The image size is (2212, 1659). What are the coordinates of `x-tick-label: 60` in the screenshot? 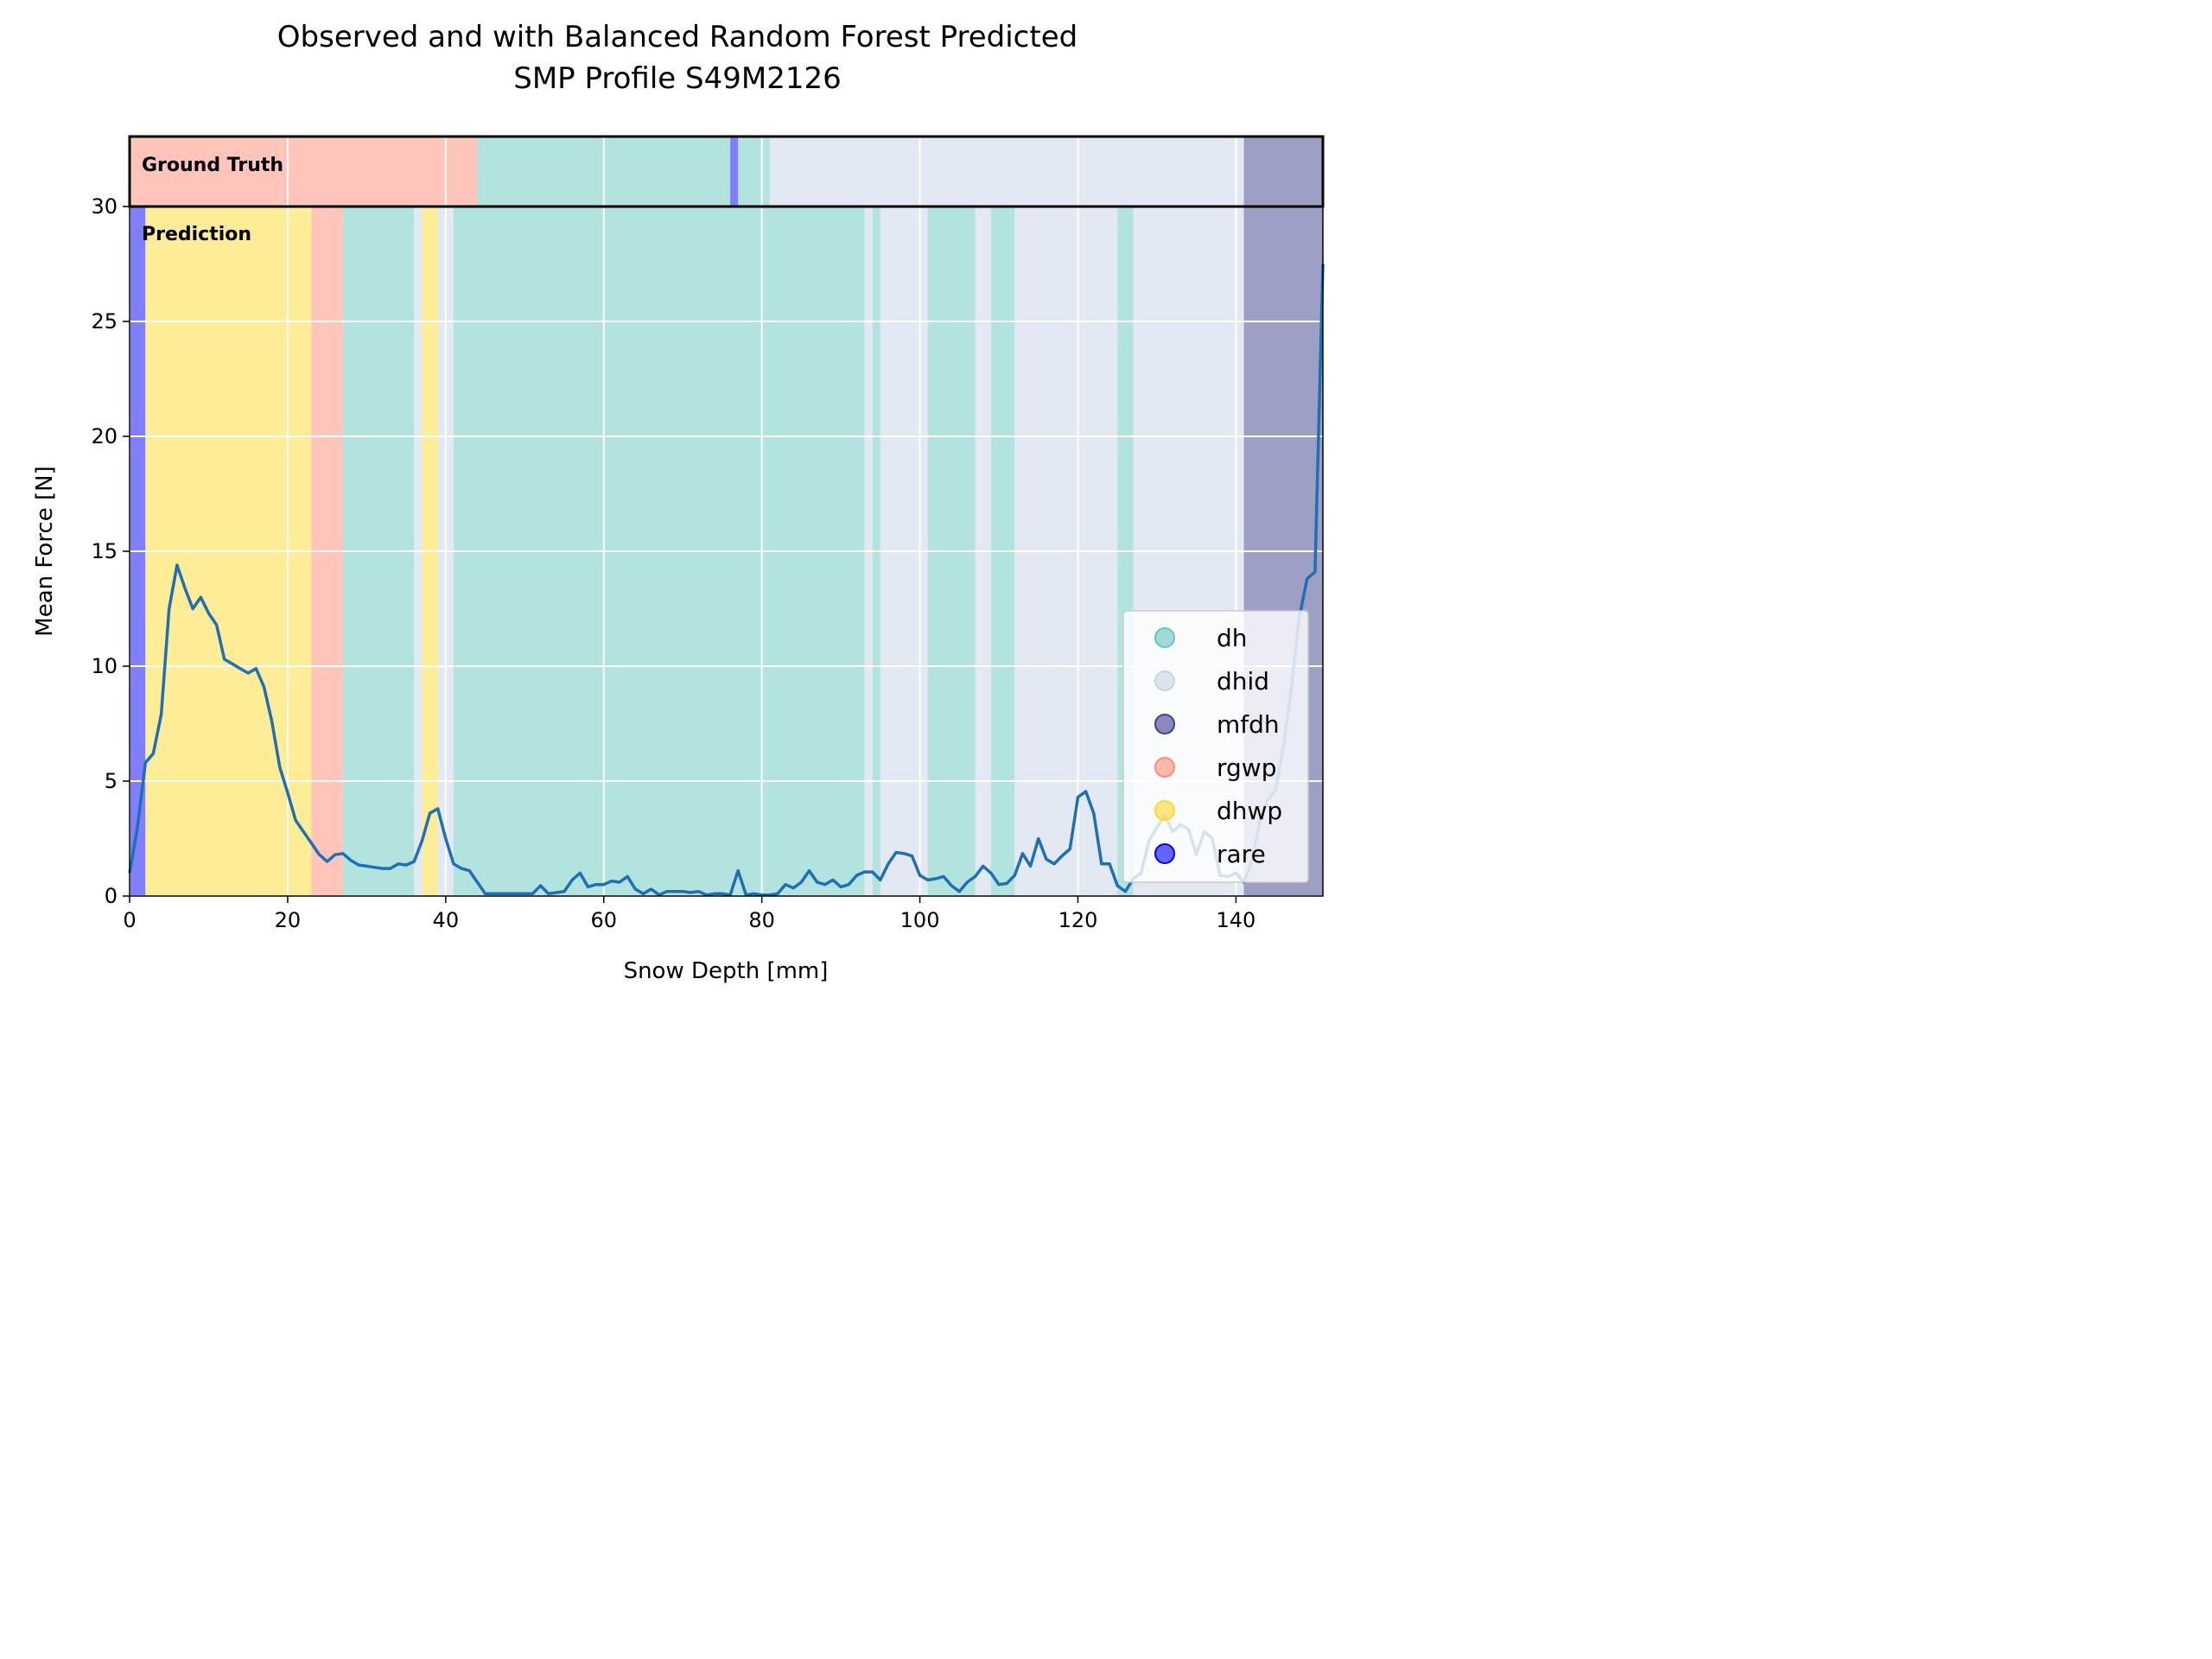 It's located at (603, 920).